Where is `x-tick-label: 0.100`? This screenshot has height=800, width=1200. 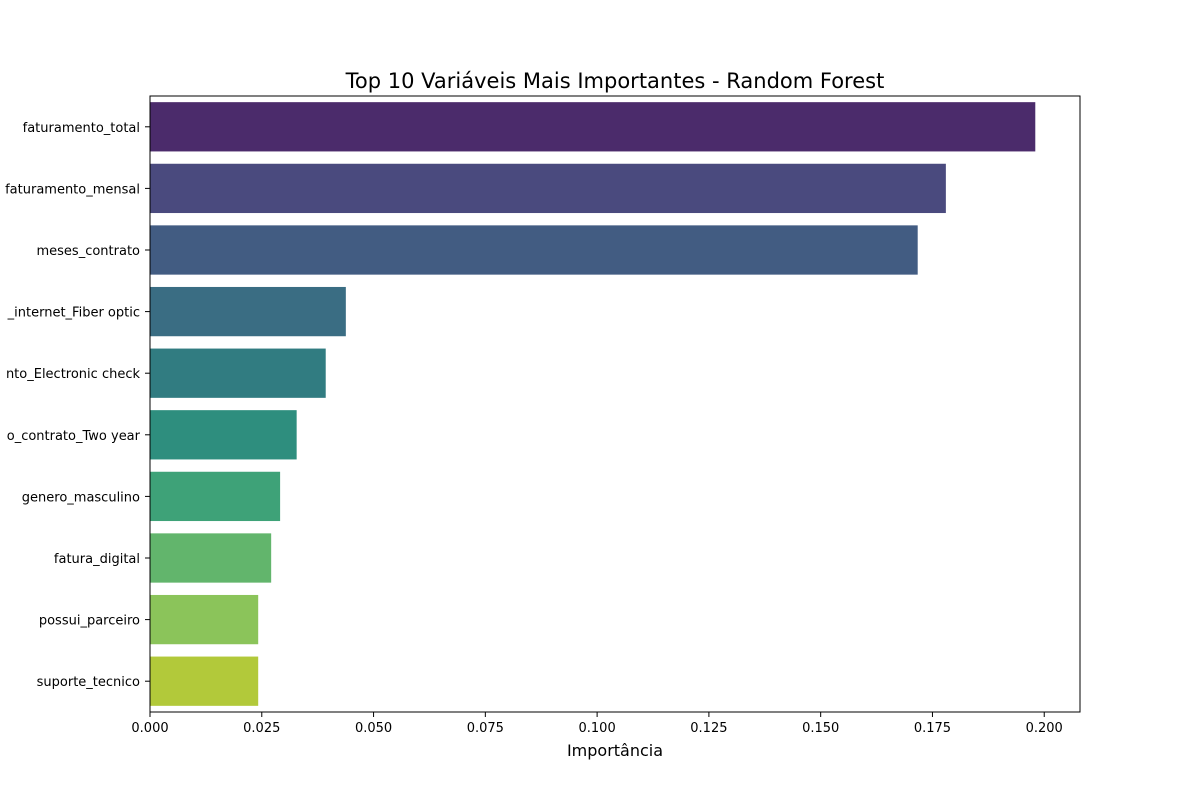 x-tick-label: 0.100 is located at coordinates (597, 728).